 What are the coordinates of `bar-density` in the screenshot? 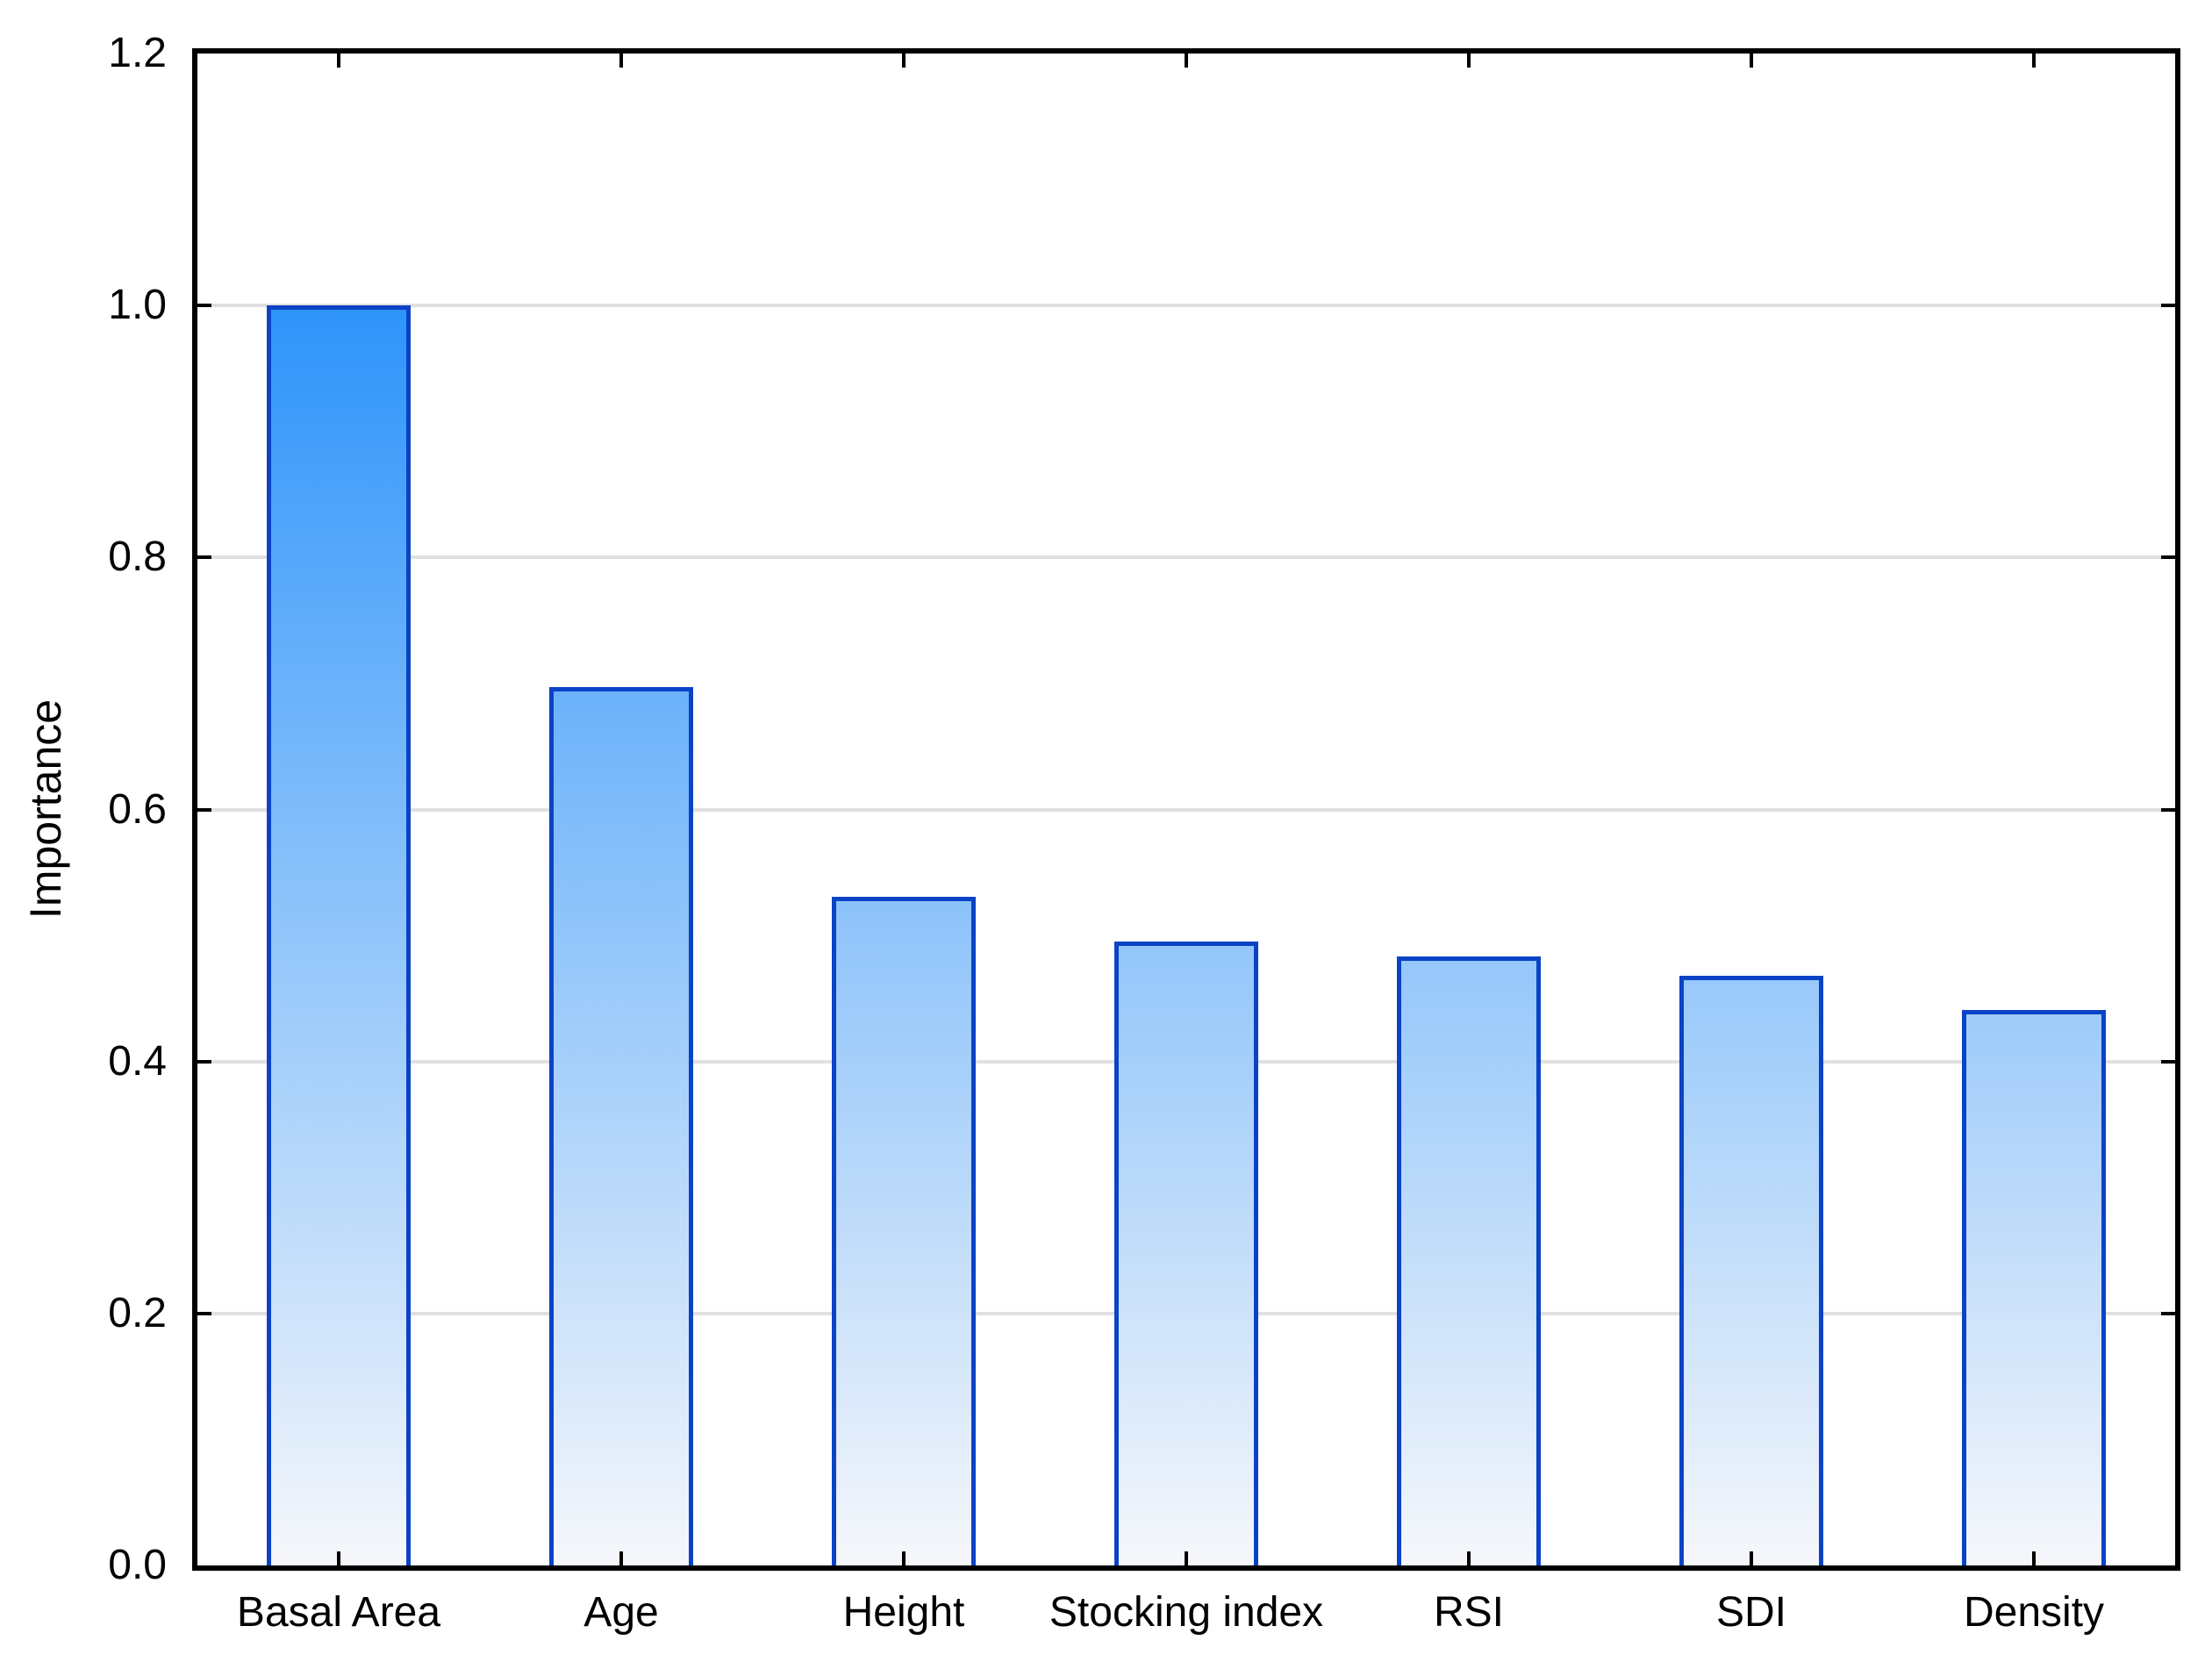 It's located at (2034, 1287).